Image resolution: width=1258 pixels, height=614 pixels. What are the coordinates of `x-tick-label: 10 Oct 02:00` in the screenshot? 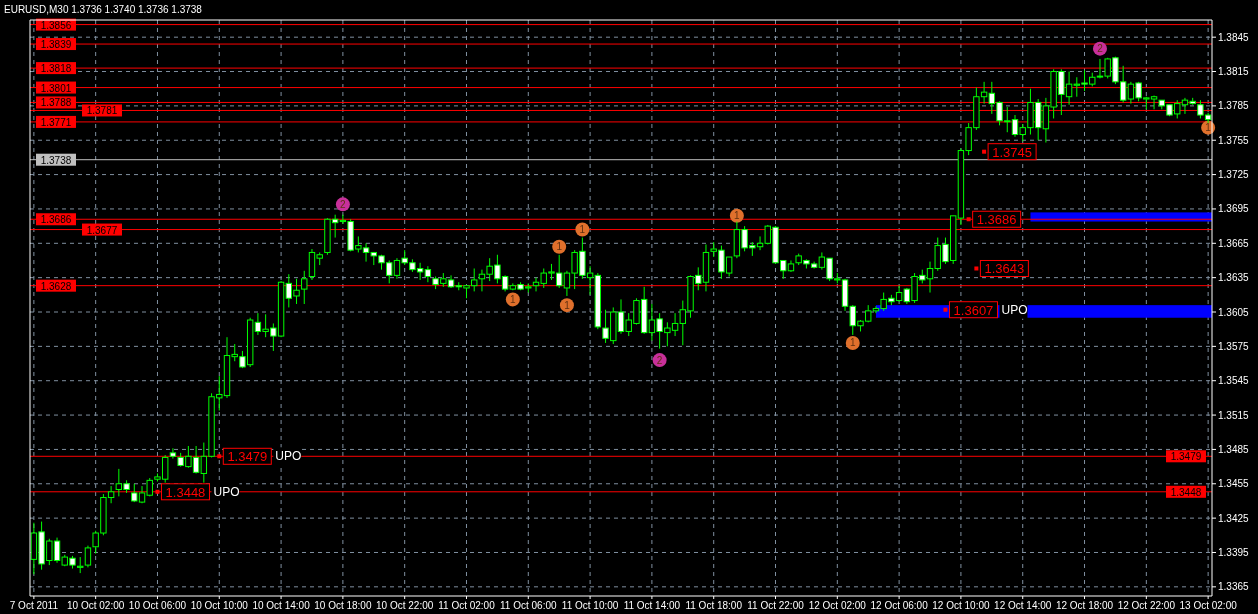 It's located at (96, 605).